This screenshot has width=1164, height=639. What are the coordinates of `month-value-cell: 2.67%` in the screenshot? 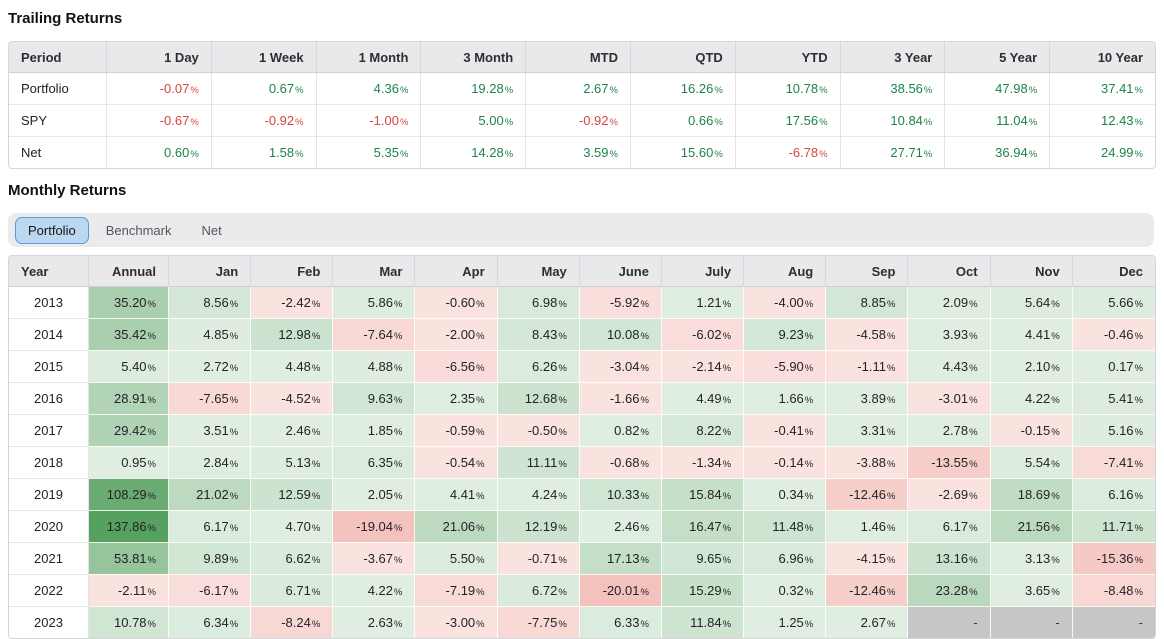 It's located at (867, 622).